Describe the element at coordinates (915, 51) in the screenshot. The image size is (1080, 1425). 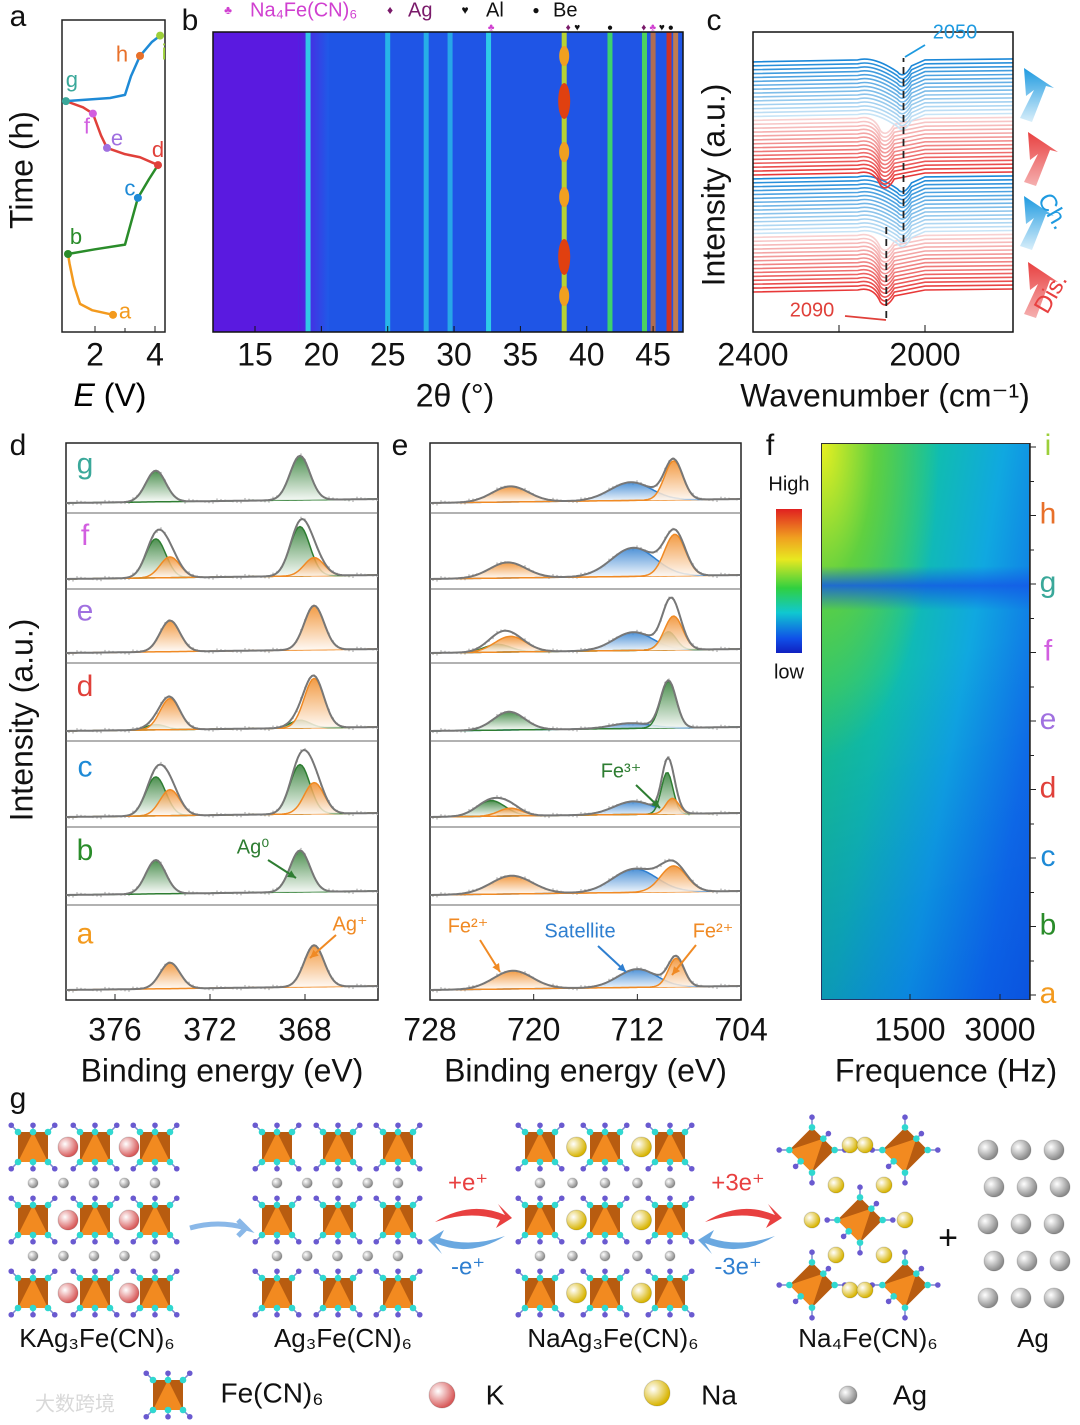
I see `arrow-2050` at that location.